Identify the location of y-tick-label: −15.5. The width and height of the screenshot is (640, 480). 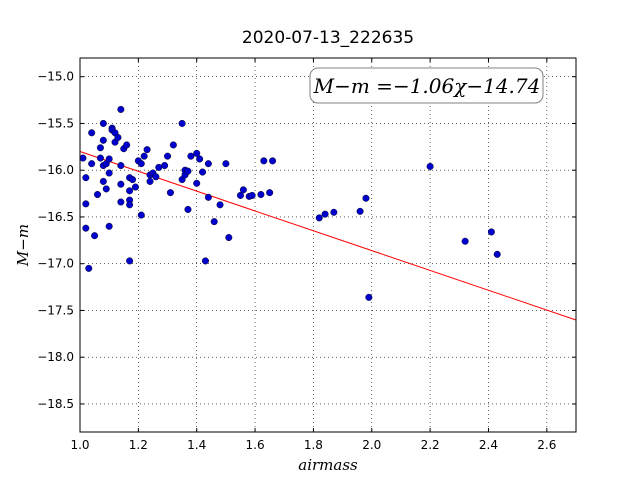
(55, 123).